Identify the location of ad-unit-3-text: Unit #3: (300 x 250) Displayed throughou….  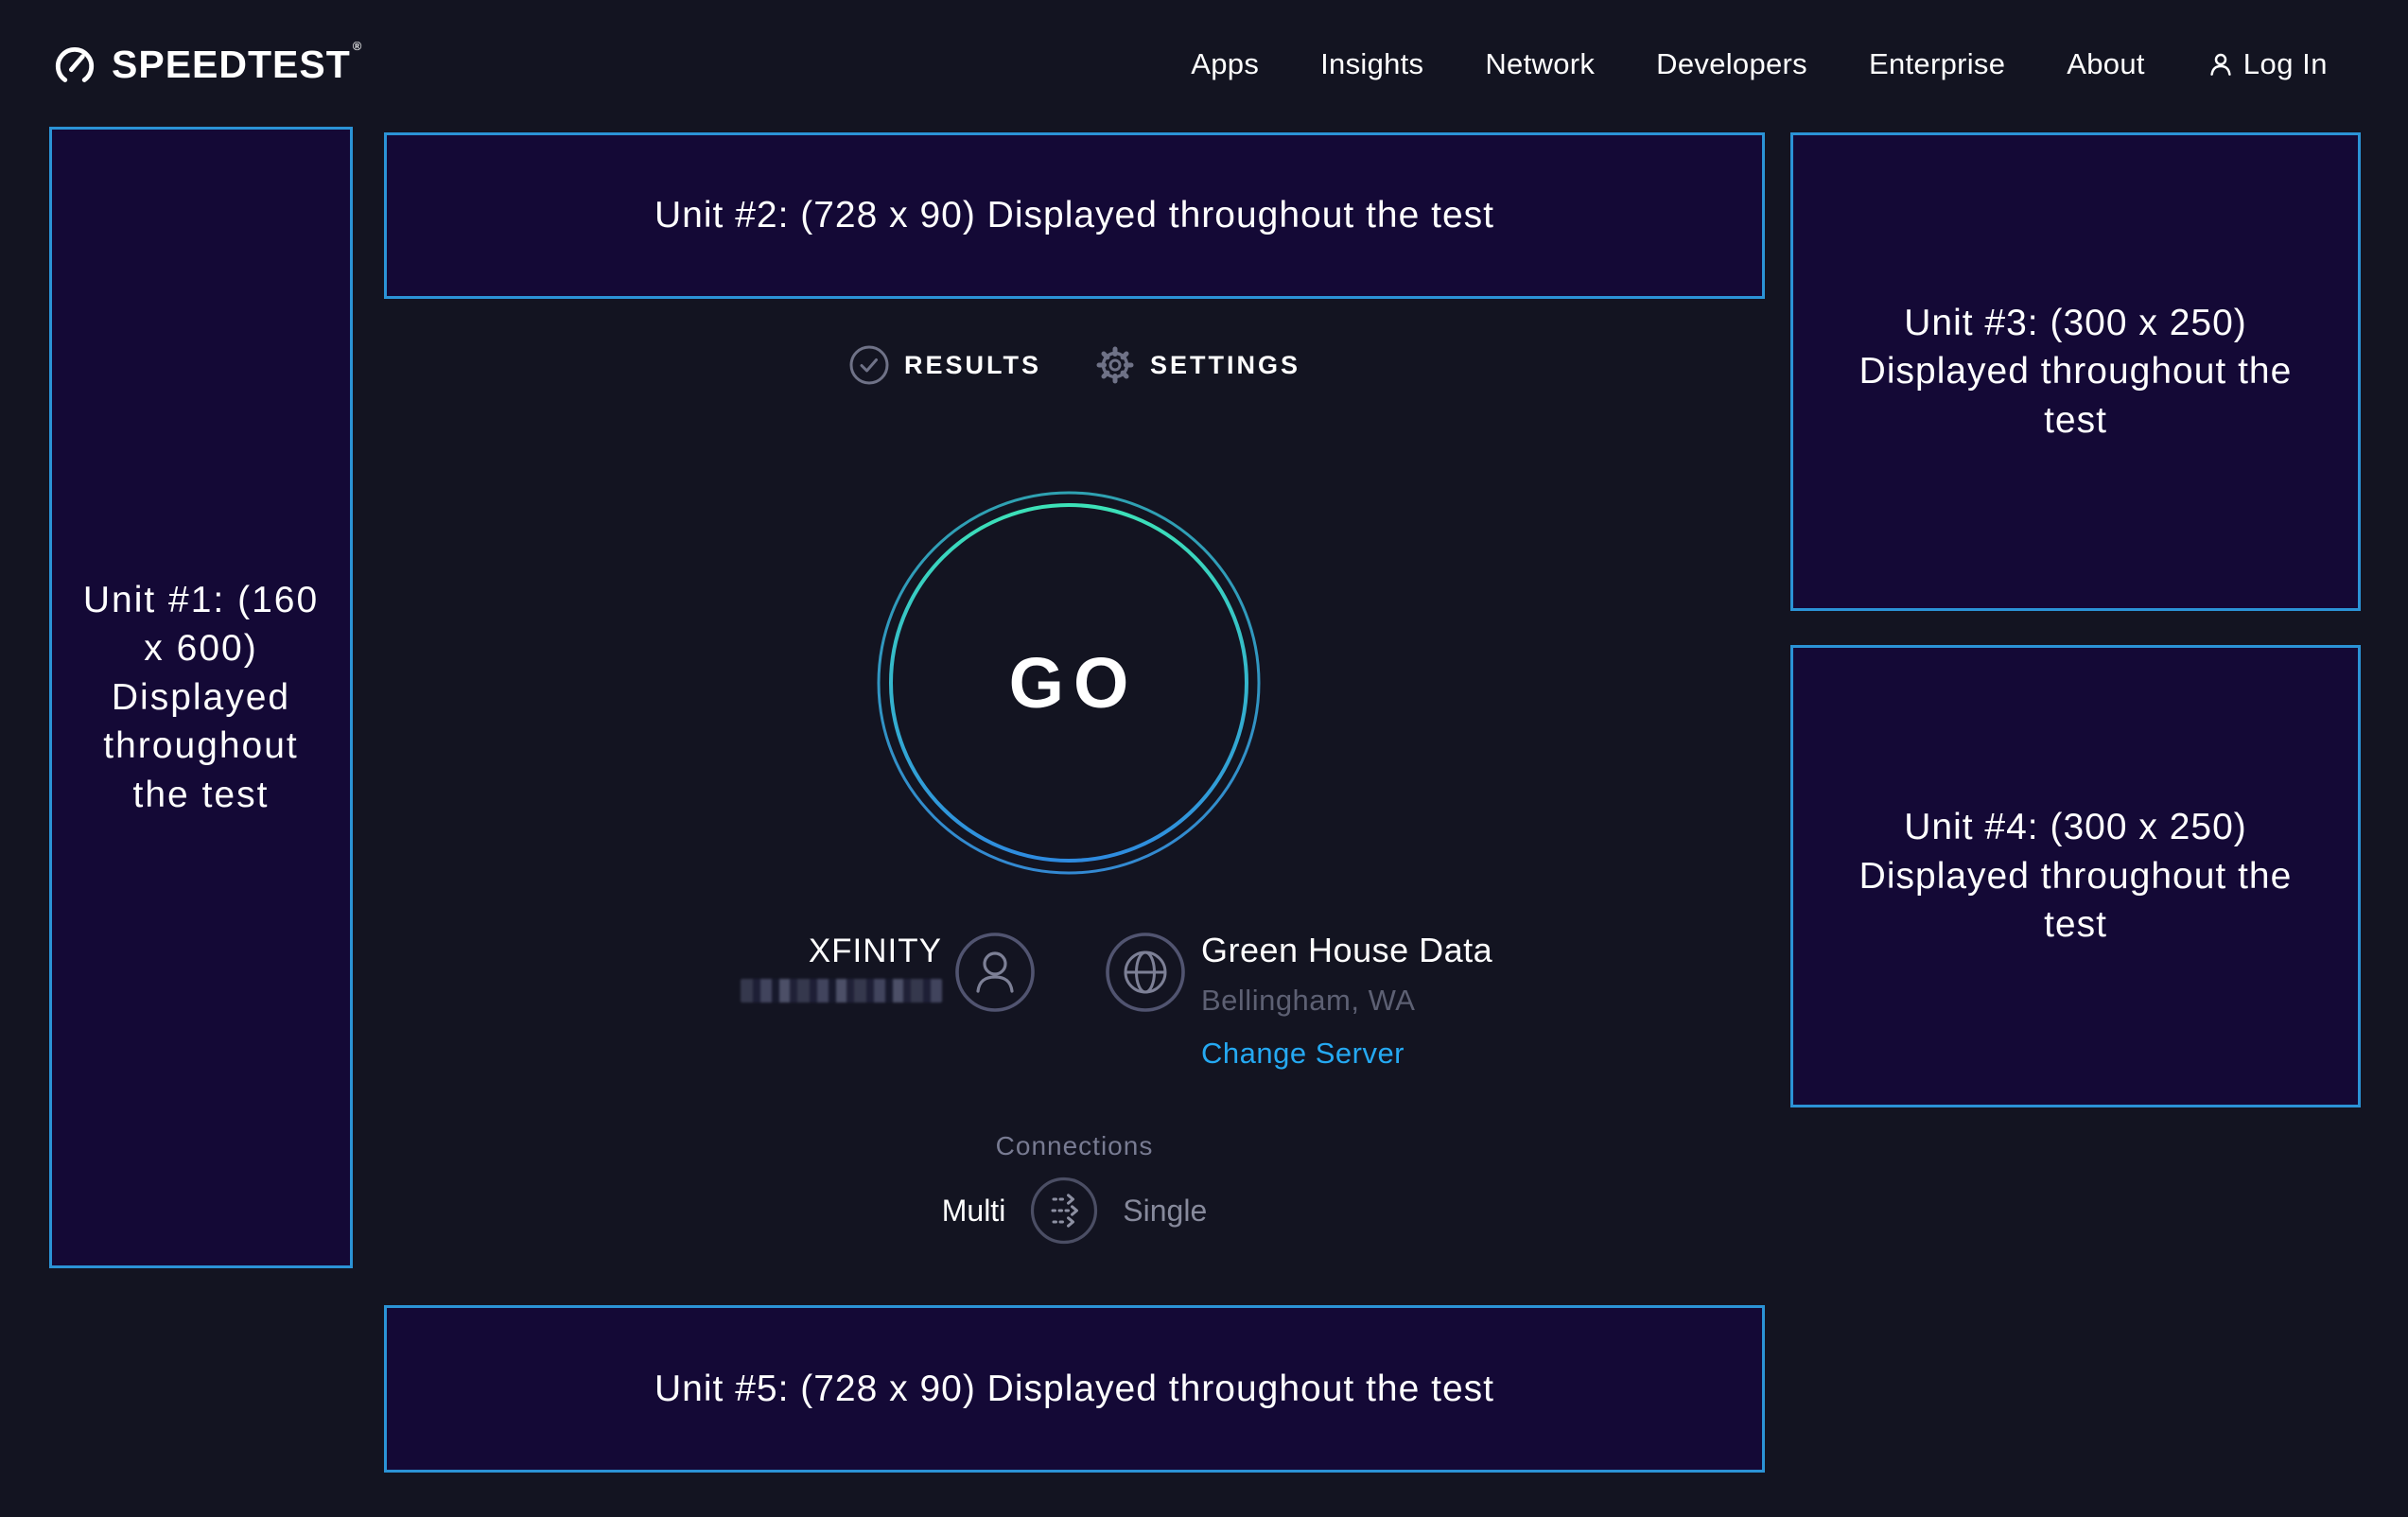
(2075, 371).